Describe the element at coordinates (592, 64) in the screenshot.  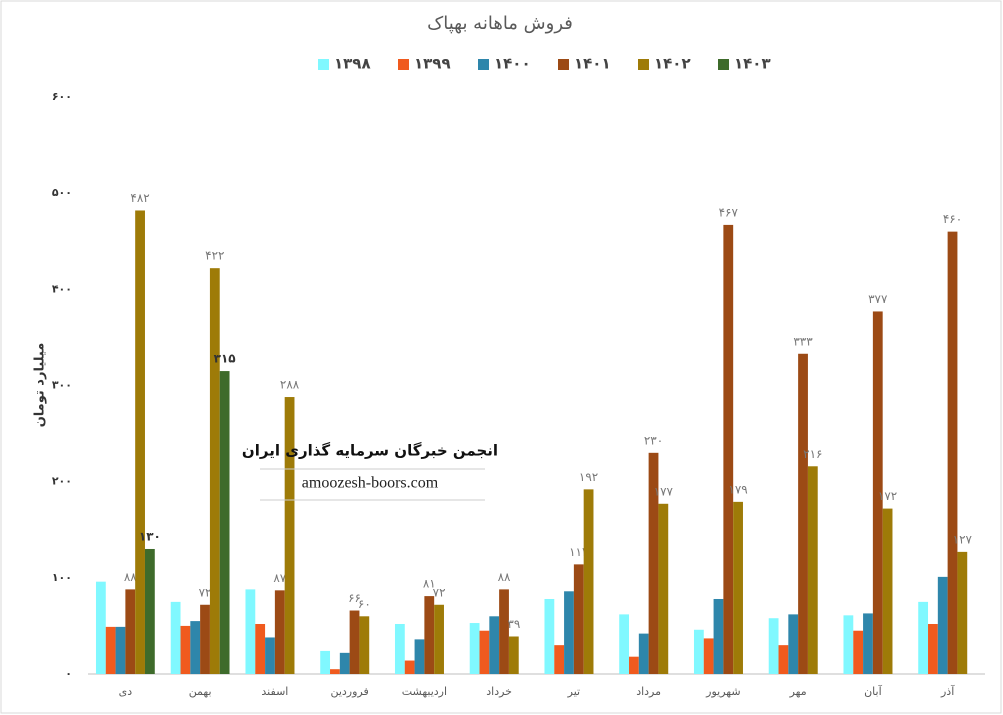
I see `legend-label: ۱۴۰۱` at that location.